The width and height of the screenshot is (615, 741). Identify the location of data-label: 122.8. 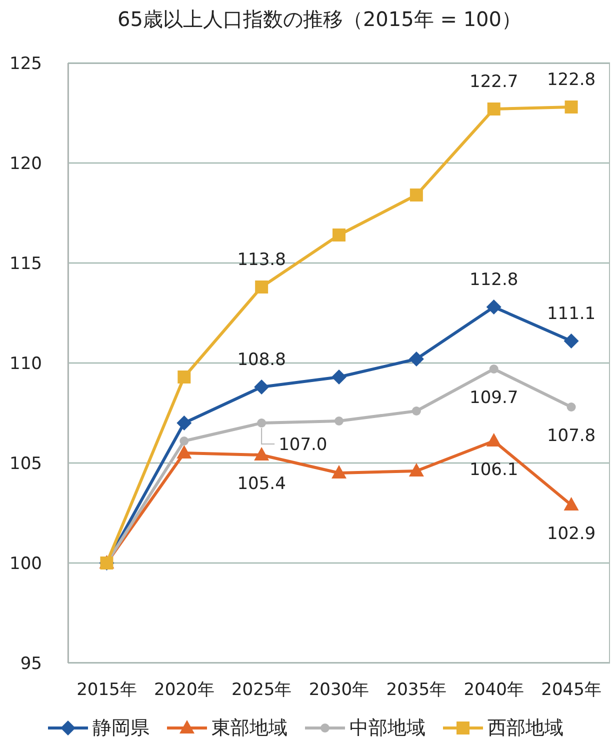
(571, 80).